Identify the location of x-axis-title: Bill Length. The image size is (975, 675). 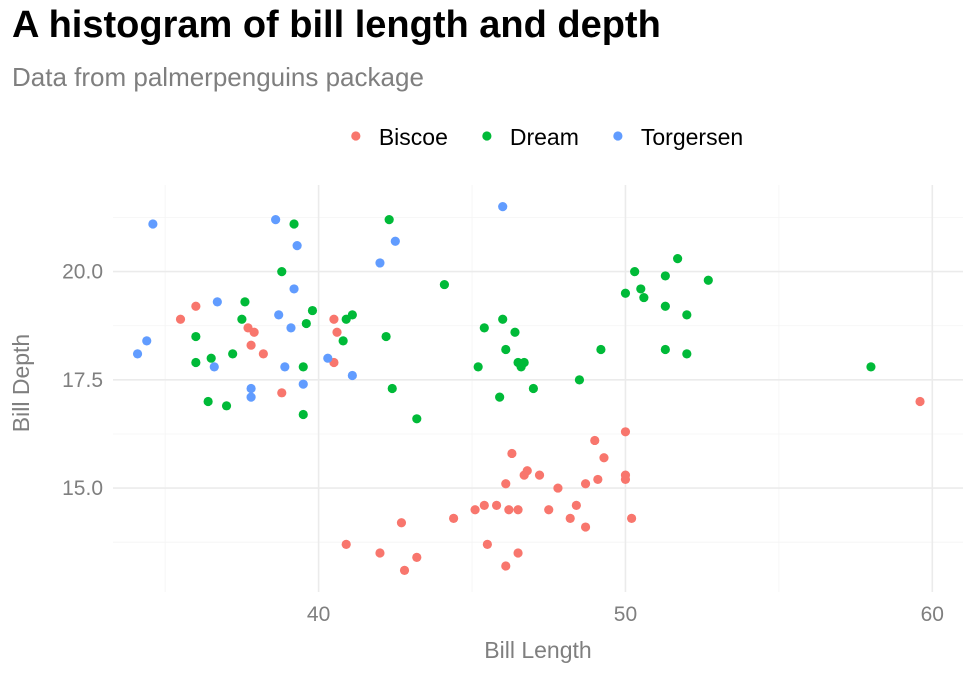
(537, 650).